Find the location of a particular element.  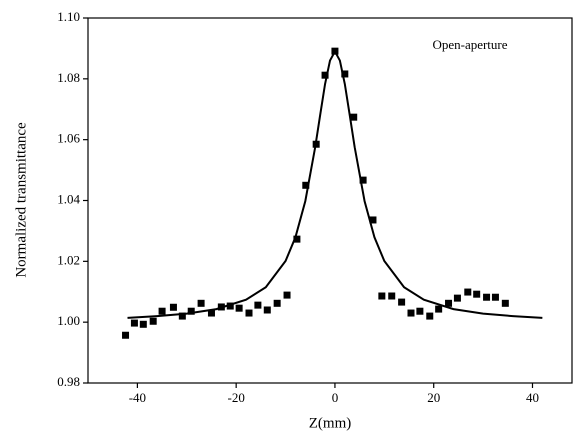

y-tick-label: 1.10 is located at coordinates (68, 16).